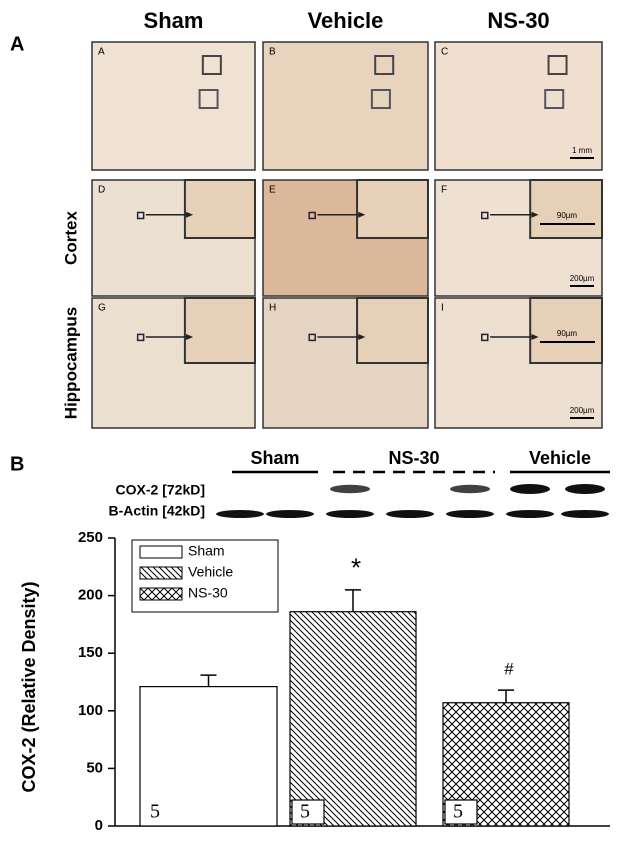 The width and height of the screenshot is (629, 847). I want to click on significance: *, so click(356, 568).